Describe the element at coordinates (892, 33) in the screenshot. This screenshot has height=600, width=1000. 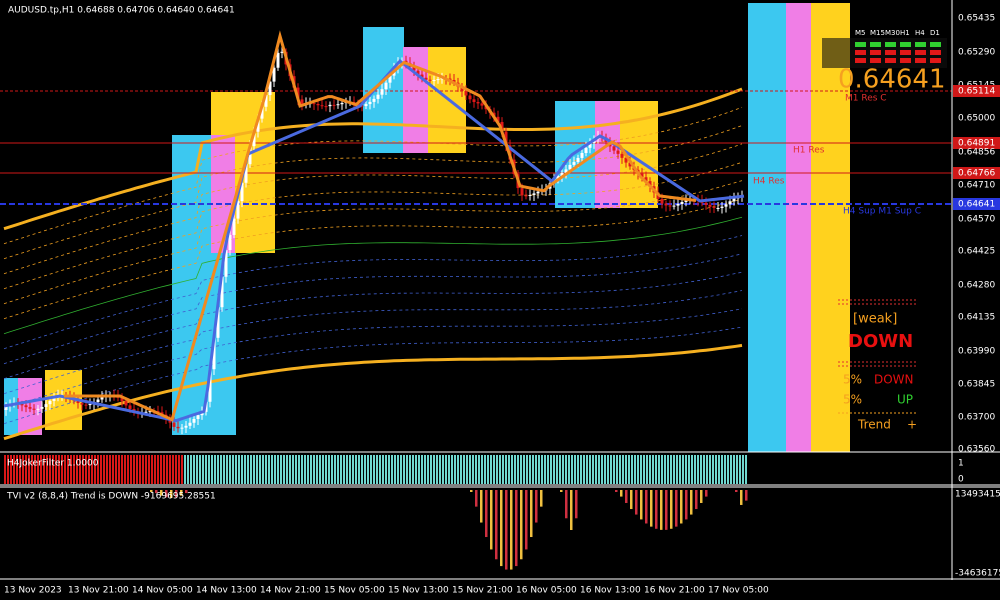
I see `timeframe: M30` at that location.